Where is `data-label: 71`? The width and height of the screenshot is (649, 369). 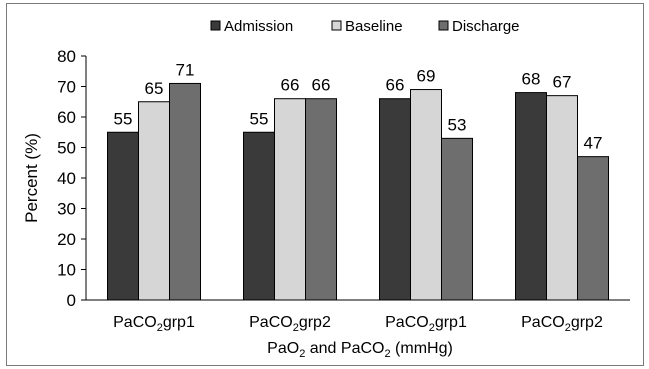 data-label: 71 is located at coordinates (185, 69).